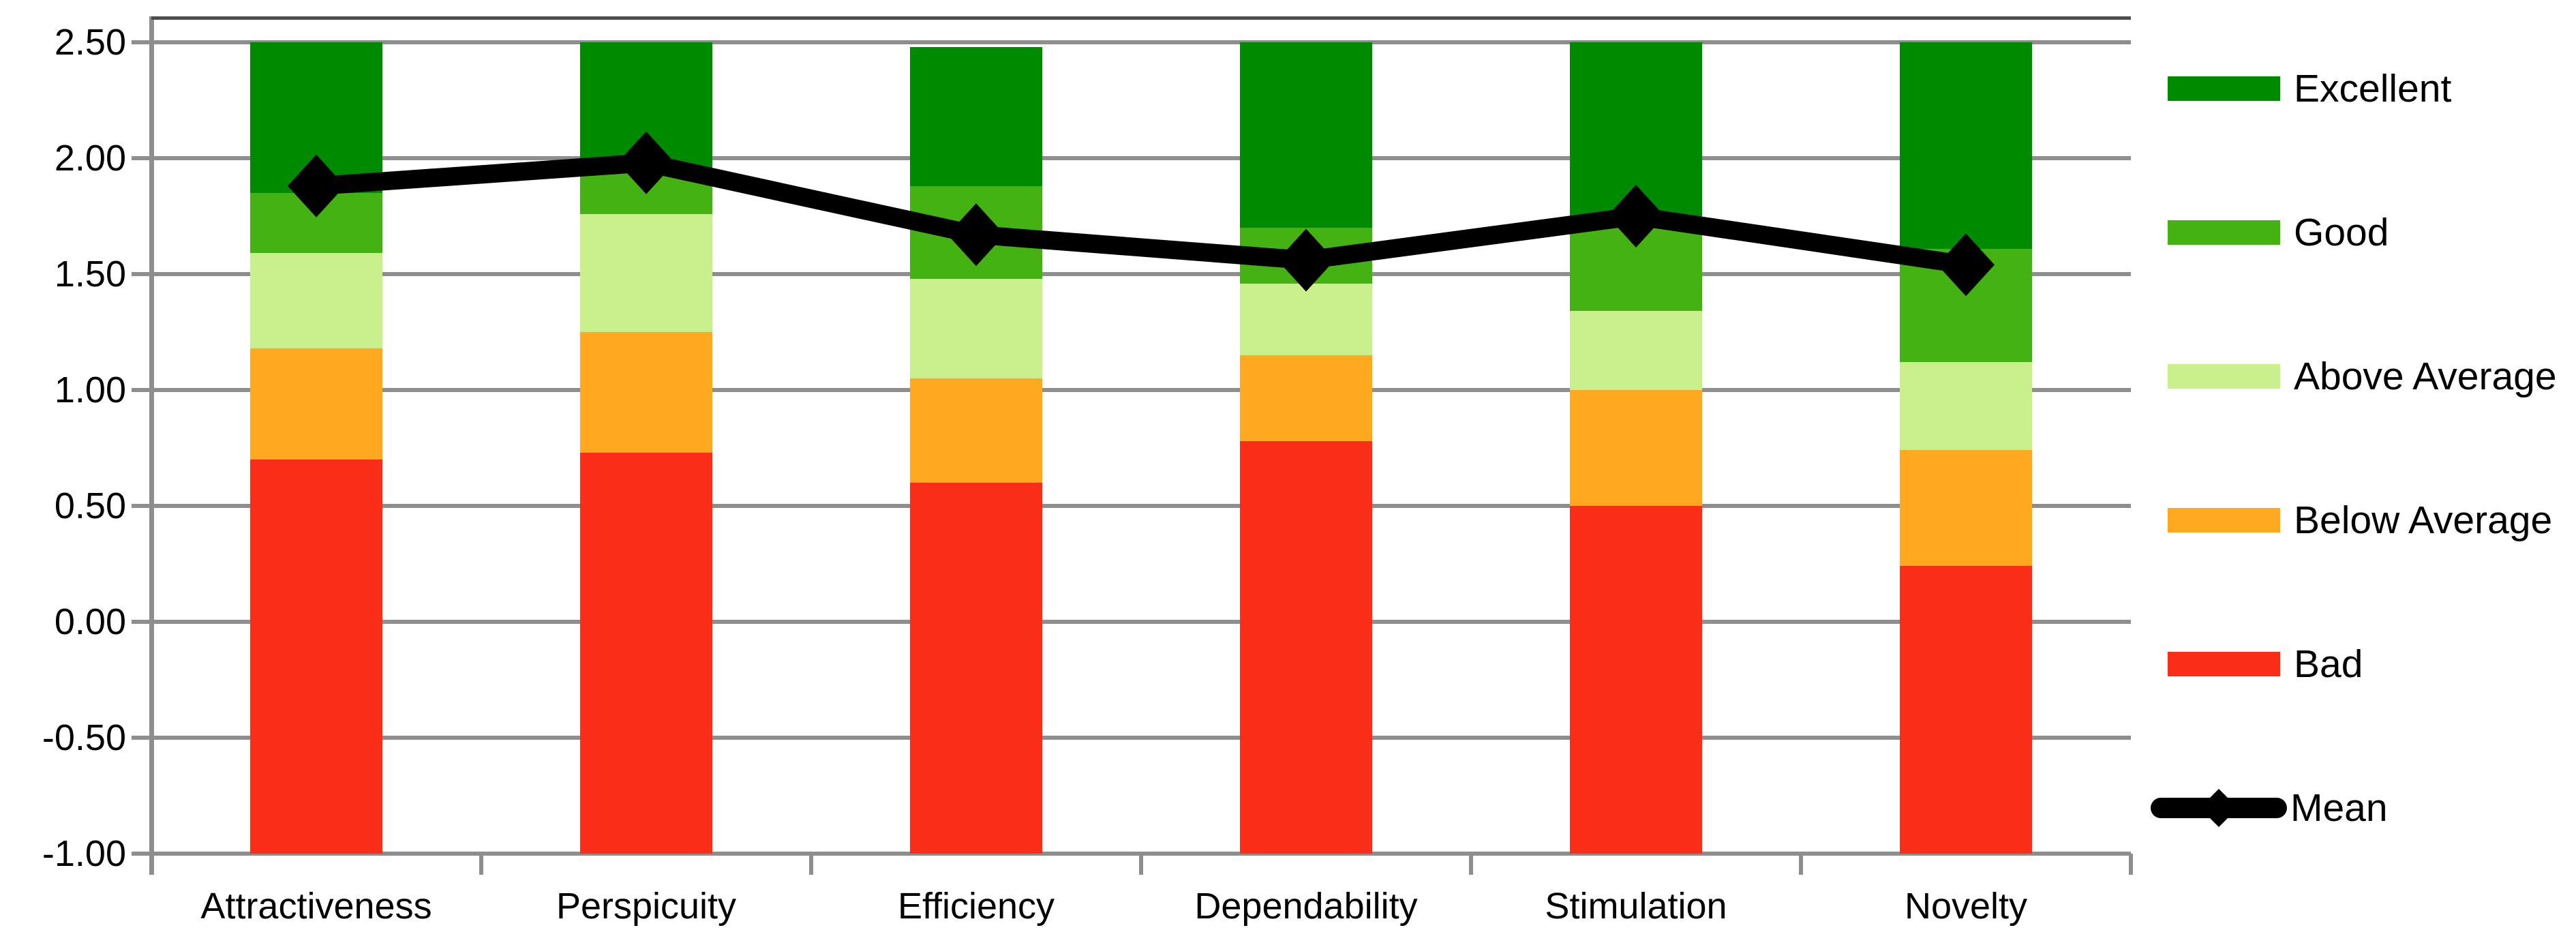  What do you see at coordinates (1636, 680) in the screenshot?
I see `bar-segment-bad-stimulation` at bounding box center [1636, 680].